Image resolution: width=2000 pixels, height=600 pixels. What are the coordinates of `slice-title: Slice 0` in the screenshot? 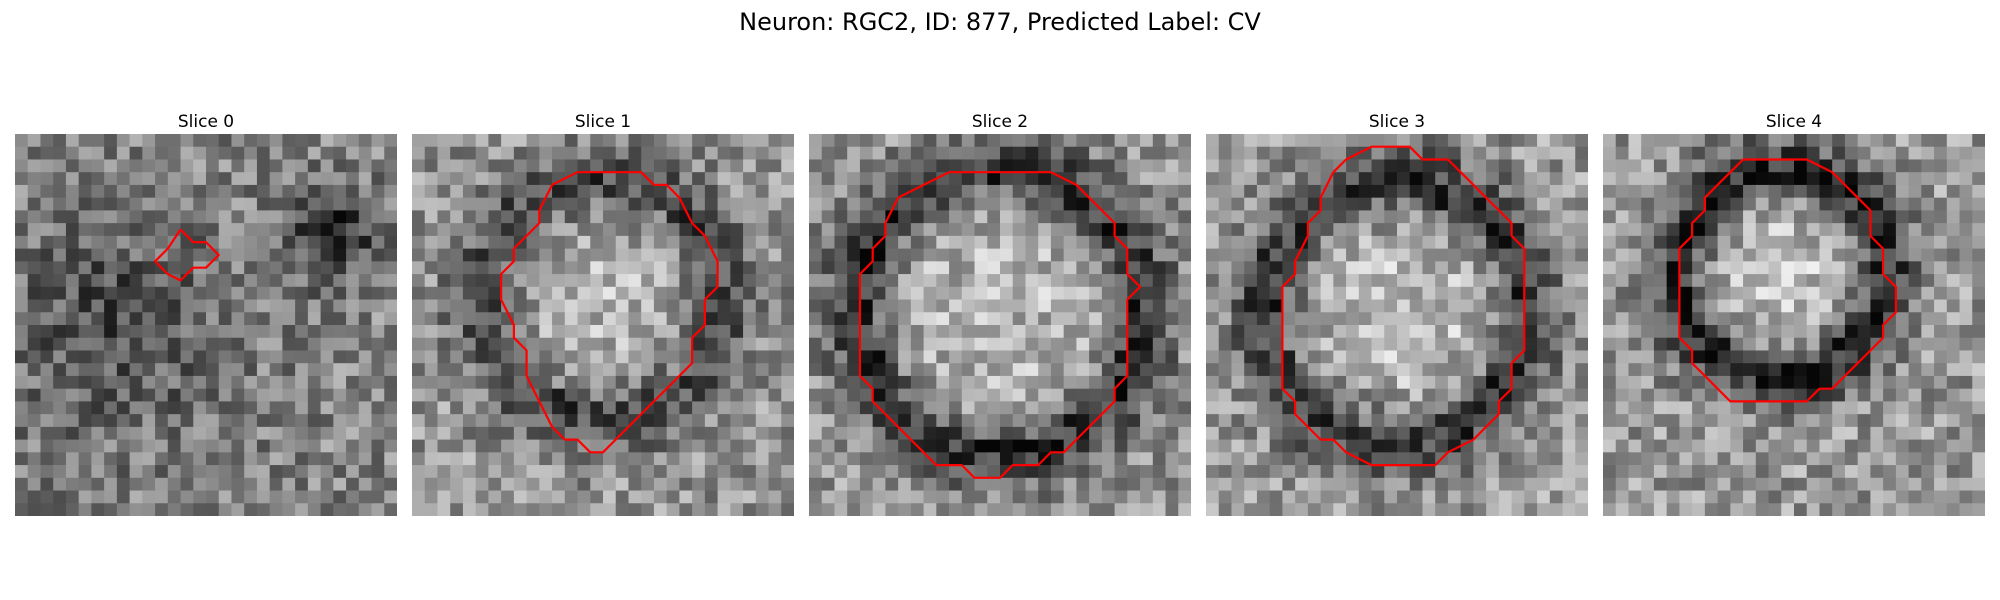 It's located at (206, 122).